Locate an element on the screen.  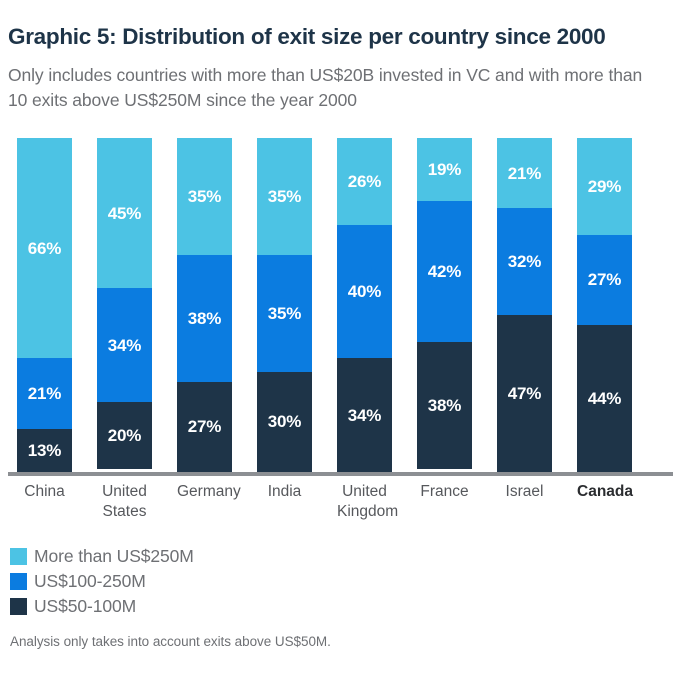
bar-segment-value-label: 19% is located at coordinates (444, 170).